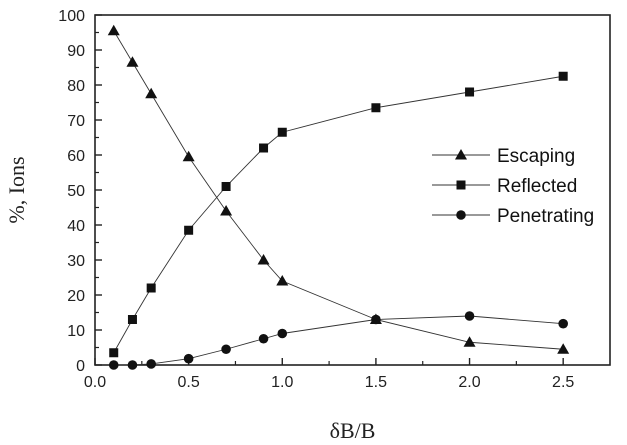  What do you see at coordinates (282, 382) in the screenshot?
I see `x-tick-label: 1.0` at bounding box center [282, 382].